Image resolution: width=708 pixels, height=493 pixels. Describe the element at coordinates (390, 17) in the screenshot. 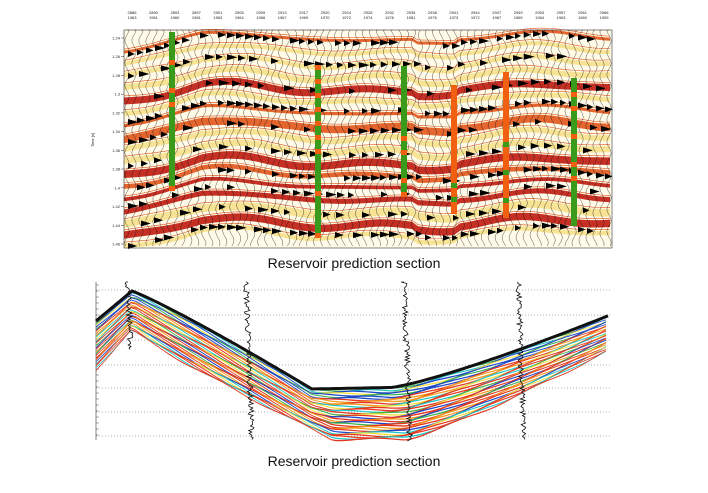

I see `trace-header-bottom: 1976` at that location.